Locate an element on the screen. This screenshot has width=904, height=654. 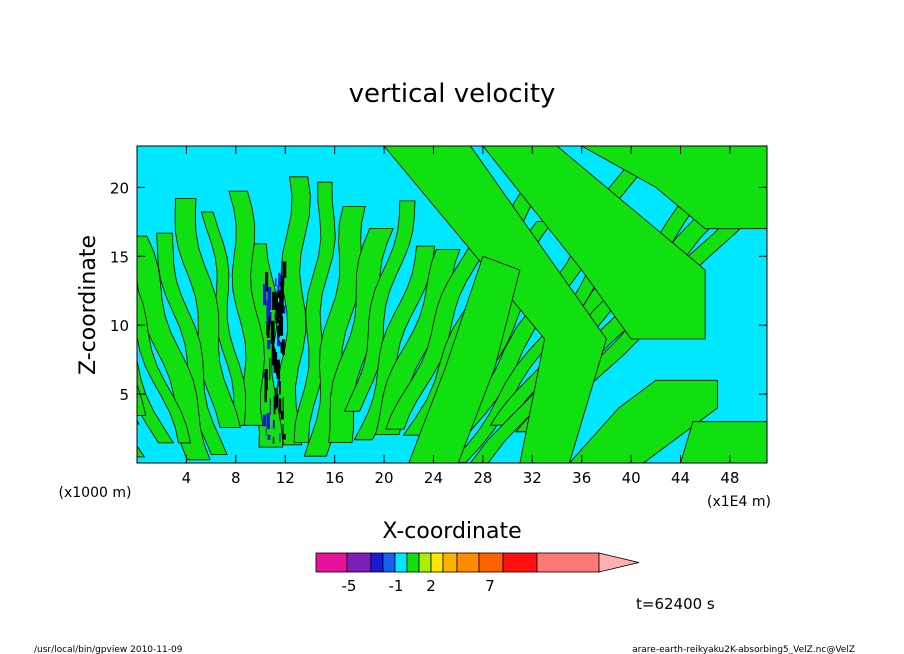
colorbar-labels: -5 -1 2 7 is located at coordinates (418, 586).